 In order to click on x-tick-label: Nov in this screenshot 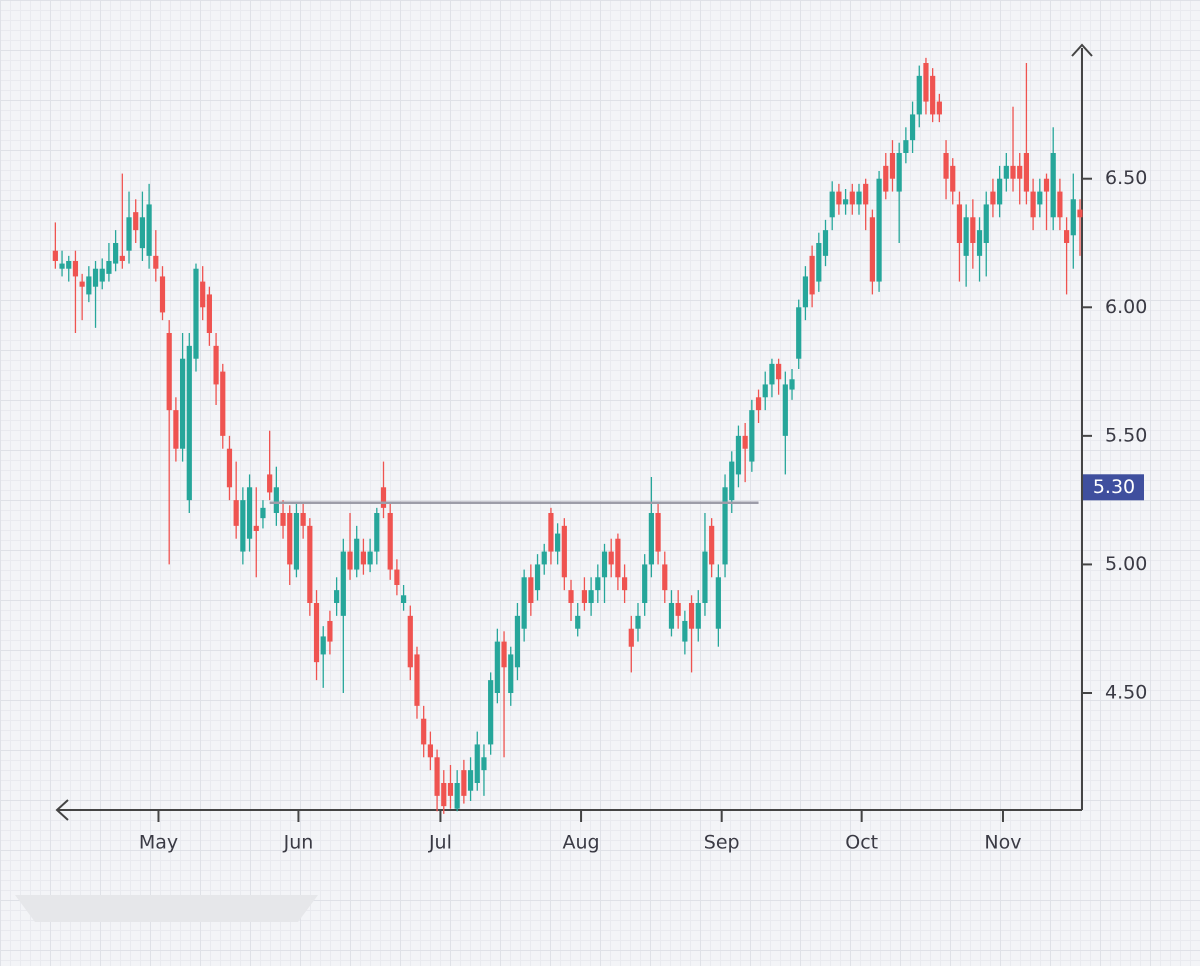, I will do `click(1002, 843)`.